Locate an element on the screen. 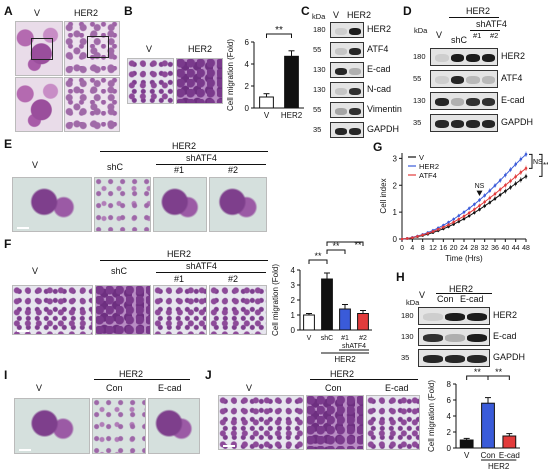 Image resolution: width=550 pixels, height=470 pixels. blot-atf4 is located at coordinates (464, 79).